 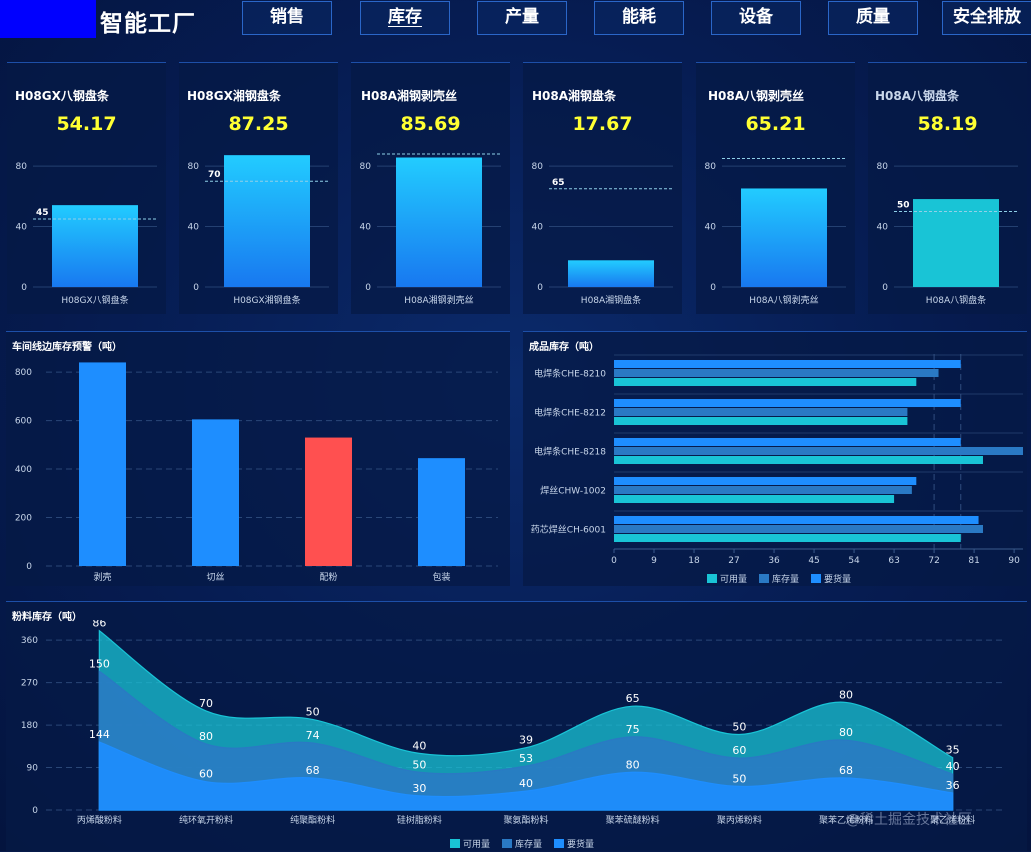 I want to click on kpi-chart: 0 40 80 H08A湘钢剥壳丝, so click(x=430, y=229).